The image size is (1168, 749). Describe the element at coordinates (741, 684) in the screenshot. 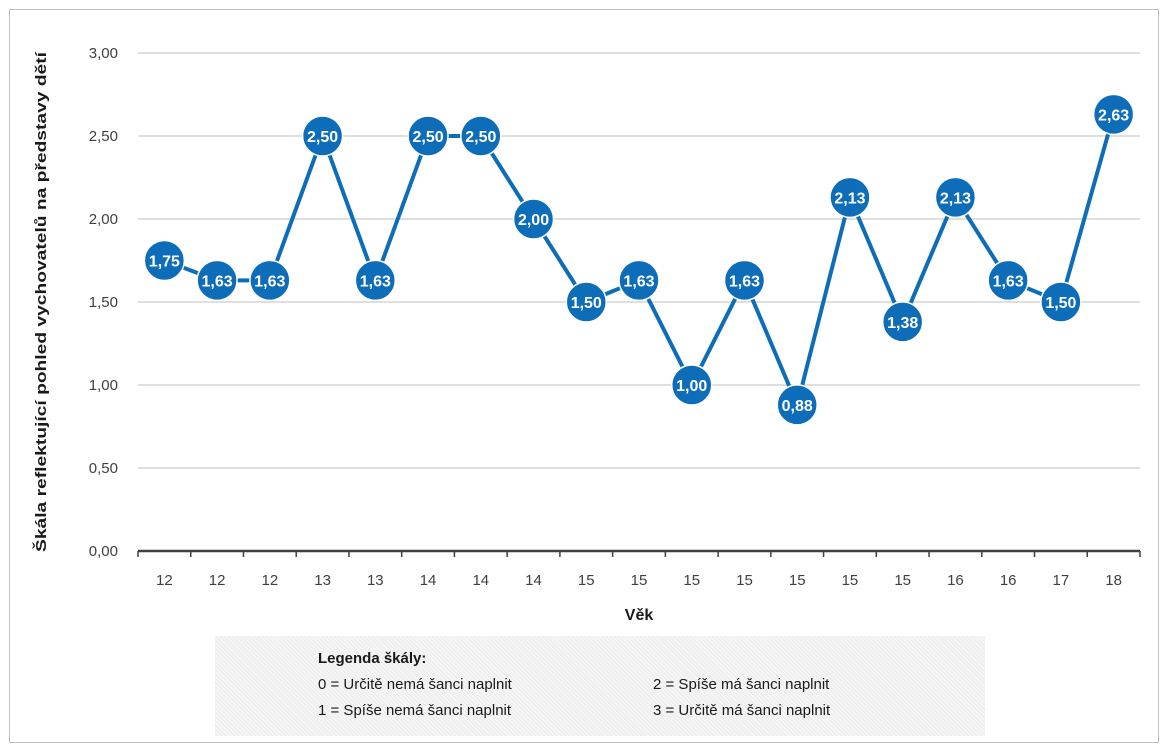

I see `legend-item-2: 2 = Spíše má šanci naplnit` at that location.